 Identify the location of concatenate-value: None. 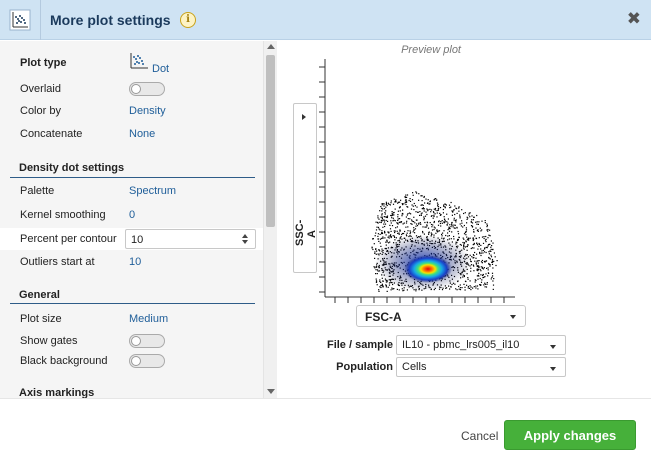
(142, 134).